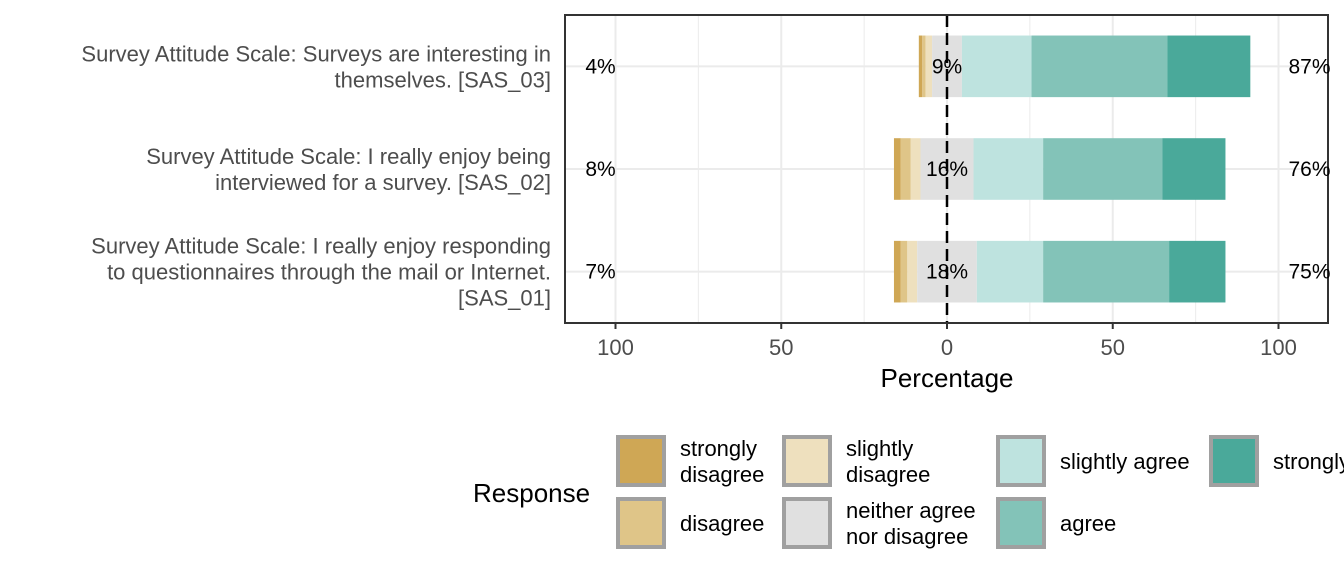 The image size is (1344, 576). Describe the element at coordinates (911, 523) in the screenshot. I see `legend-label: neither agree nor disagree` at that location.